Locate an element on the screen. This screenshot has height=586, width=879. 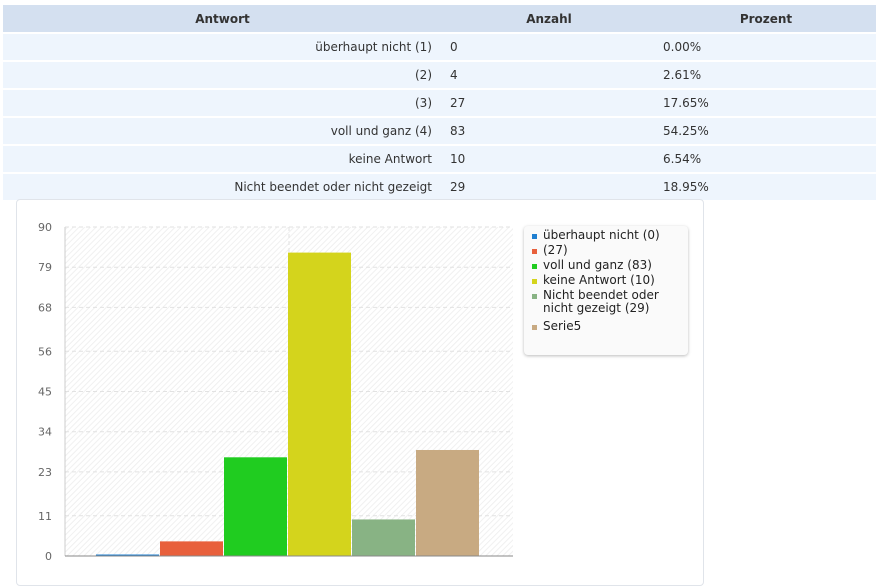
legend-label: (27) is located at coordinates (555, 250).